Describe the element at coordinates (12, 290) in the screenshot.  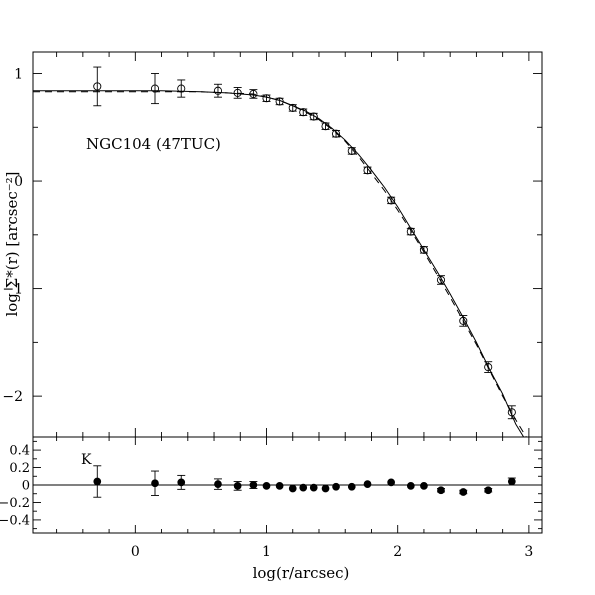
I see `y-tick-label: −1` at that location.